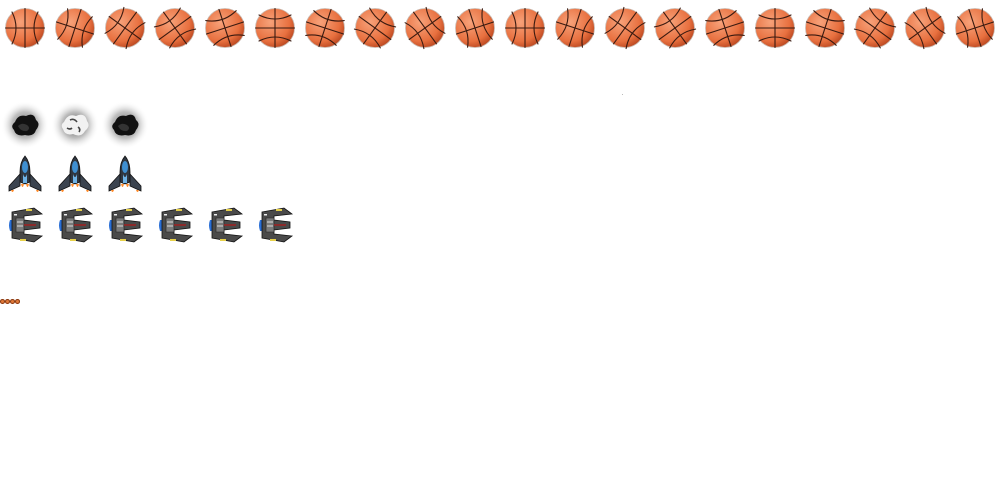  I want to click on mini-basketball-row, so click(12, 302).